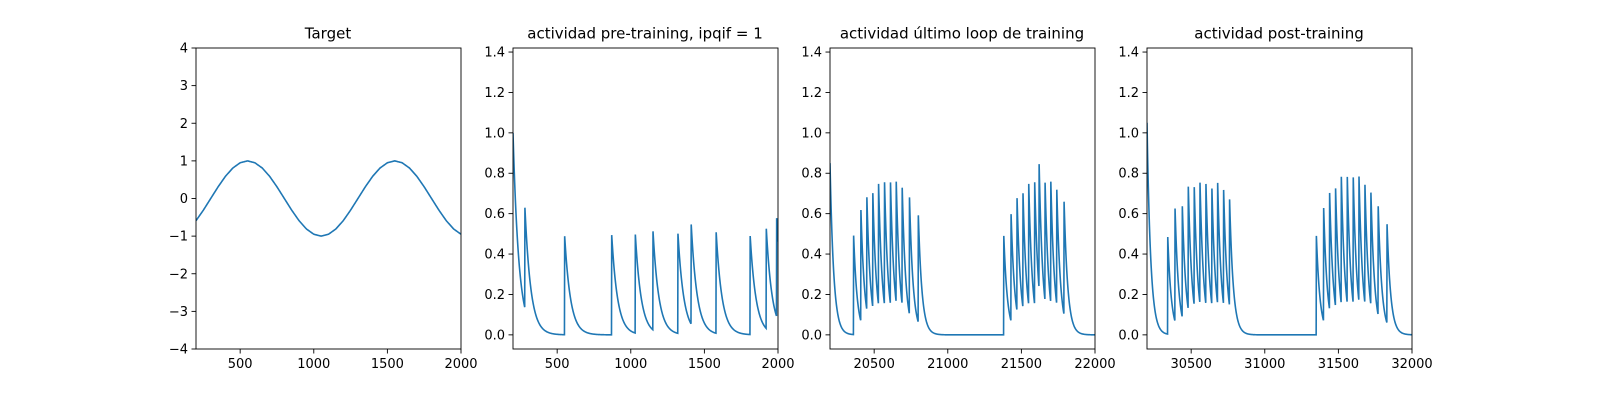 This screenshot has height=400, width=1600. I want to click on target-series-line, so click(328, 198).